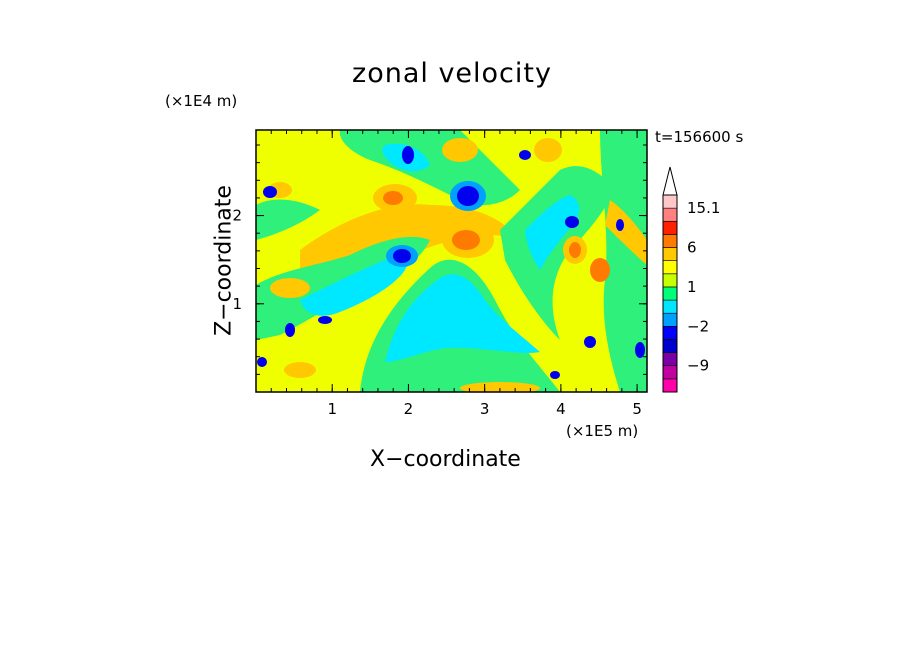  I want to click on y-tick-label: 1, so click(237, 304).